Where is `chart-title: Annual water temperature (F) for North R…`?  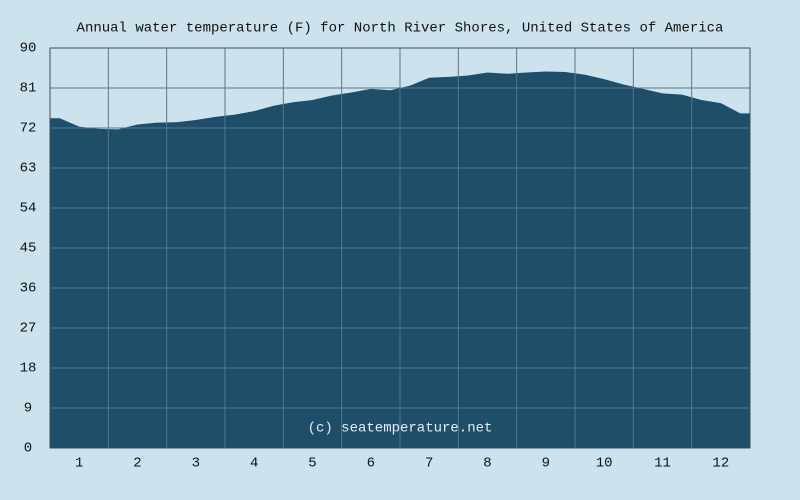
chart-title: Annual water temperature (F) for North R… is located at coordinates (400, 29).